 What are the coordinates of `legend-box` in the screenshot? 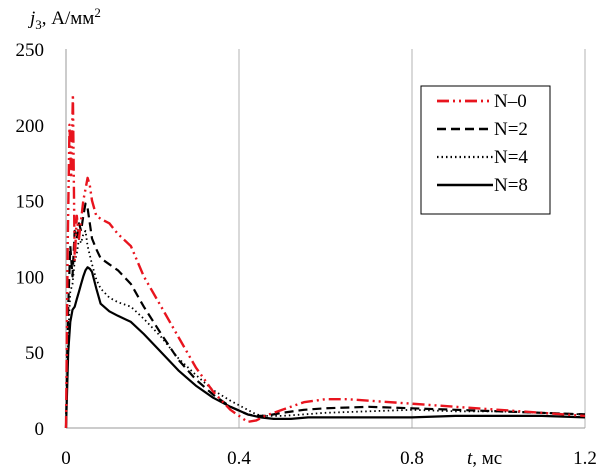 It's located at (485, 150).